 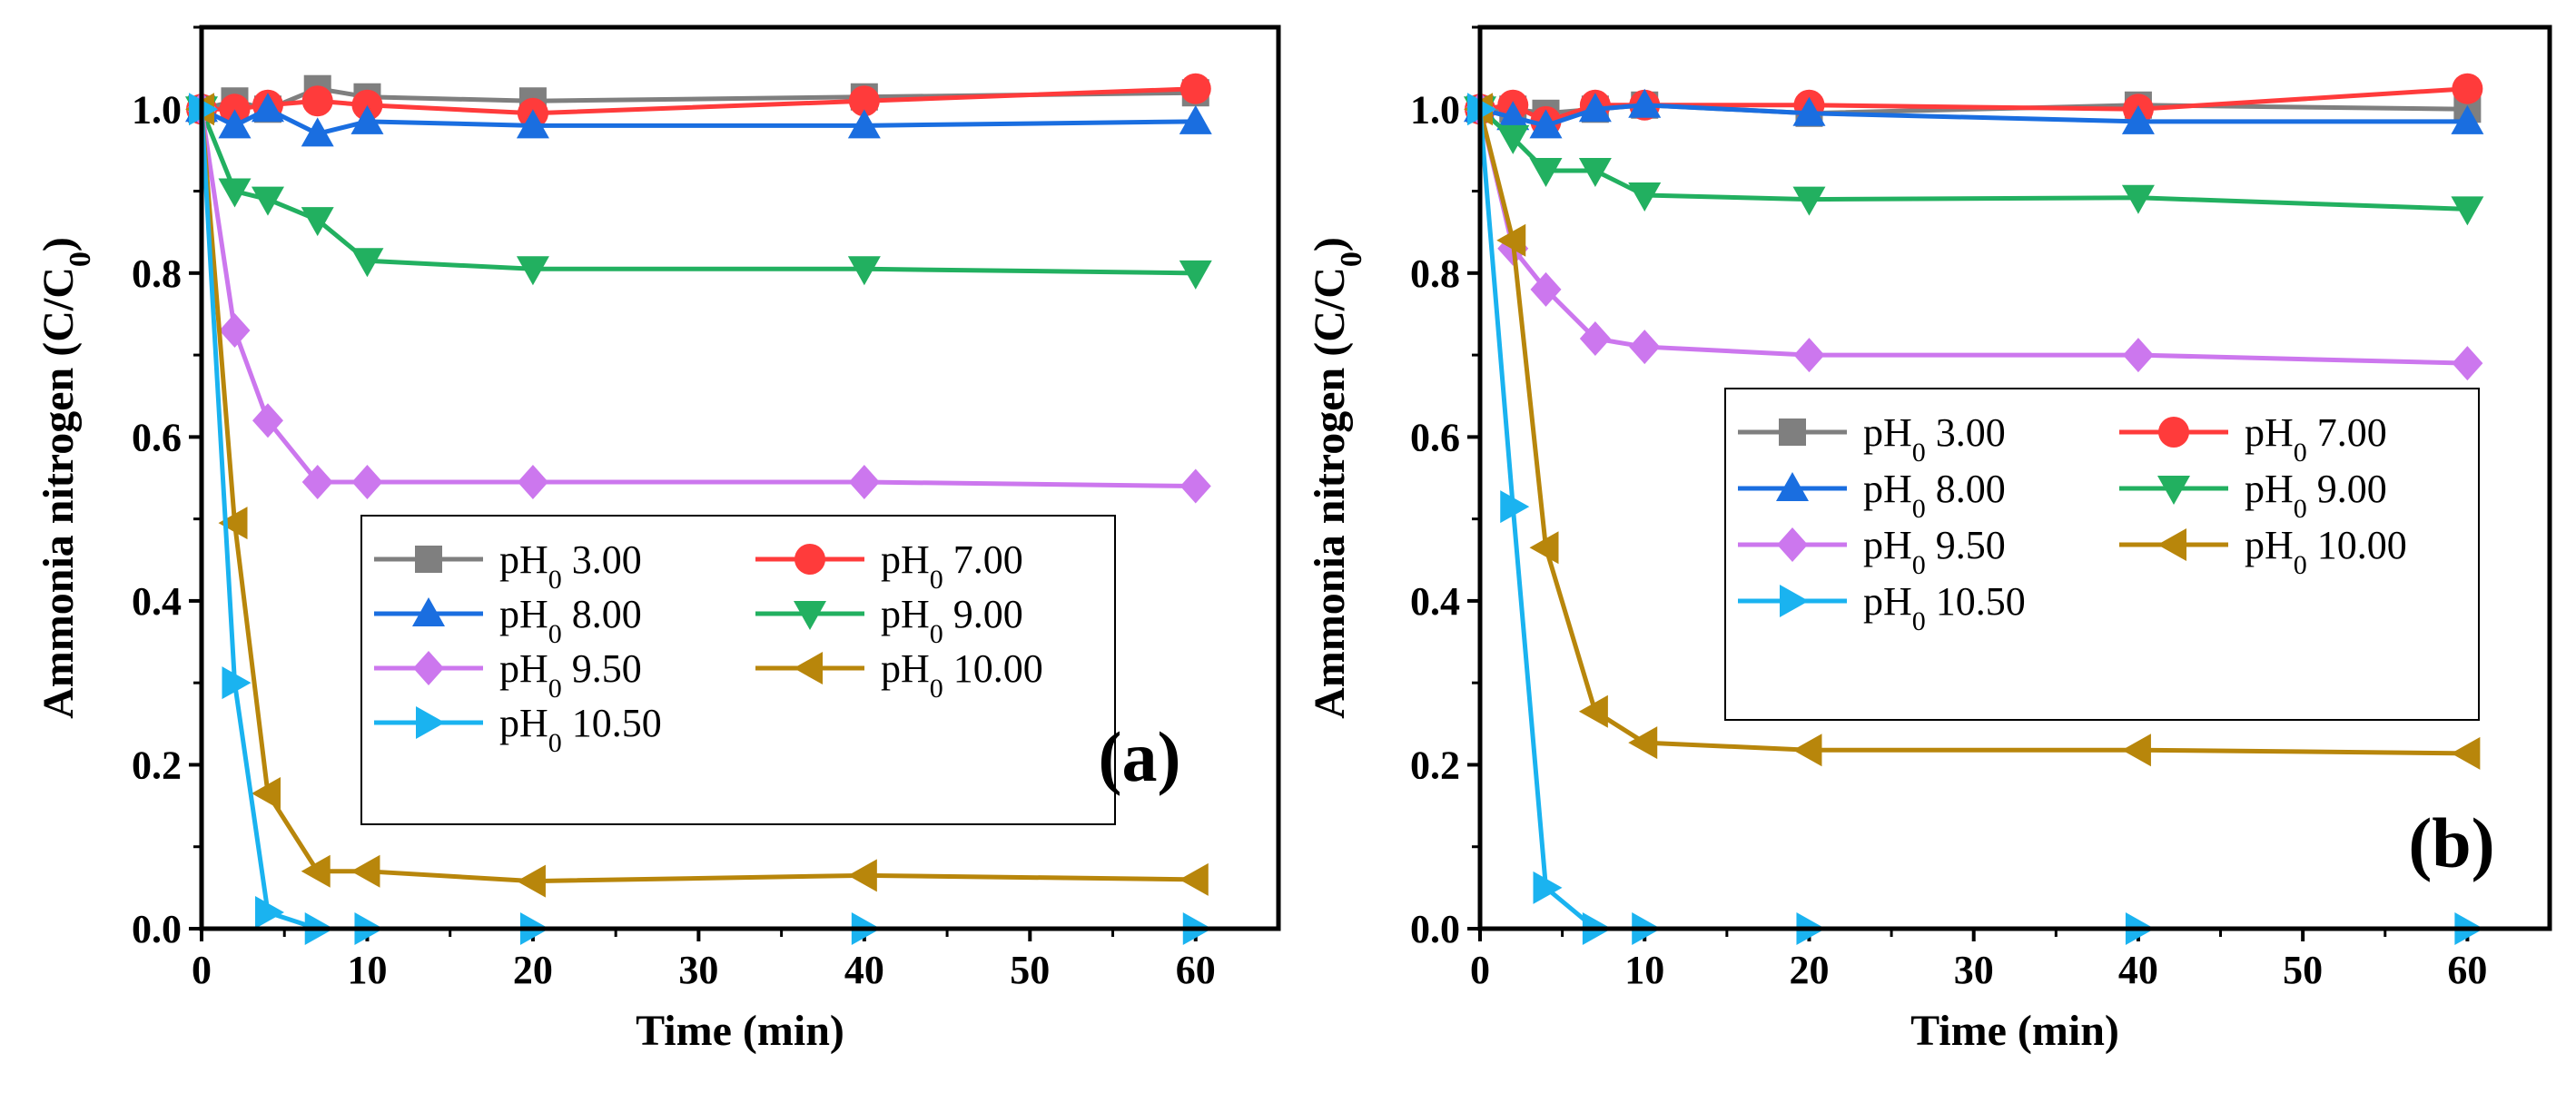 I want to click on x-tick-label: 60, so click(x=2467, y=970).